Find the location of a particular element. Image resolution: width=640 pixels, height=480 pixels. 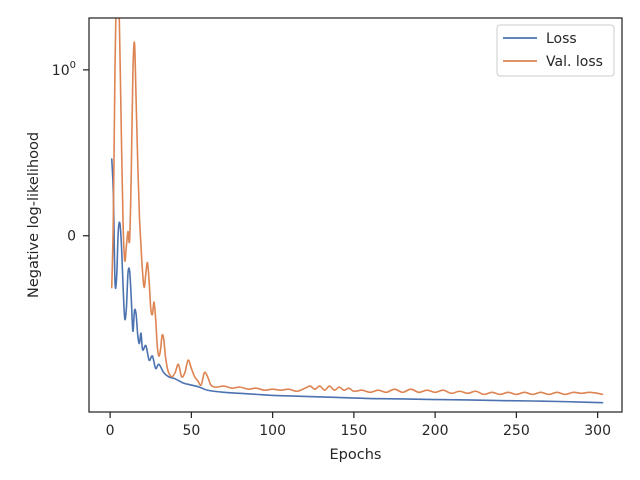

x-tick-label: 0 is located at coordinates (110, 431).